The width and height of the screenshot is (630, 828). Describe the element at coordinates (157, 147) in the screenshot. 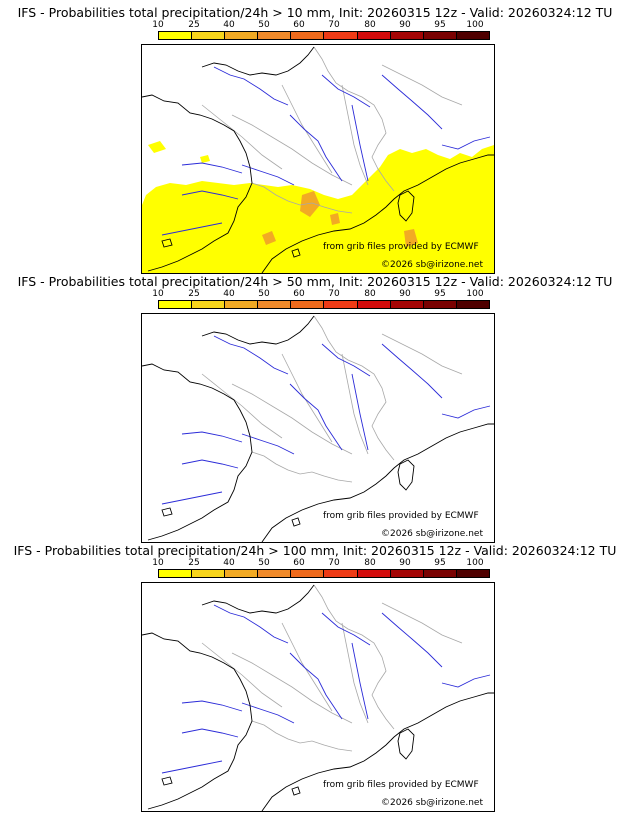

I see `precip-area-low` at that location.